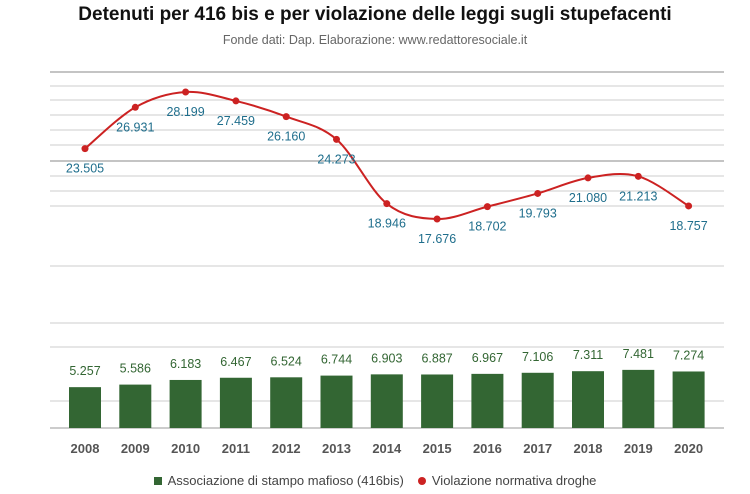 This screenshot has width=750, height=494. I want to click on line-value-label: 18.702, so click(487, 227).